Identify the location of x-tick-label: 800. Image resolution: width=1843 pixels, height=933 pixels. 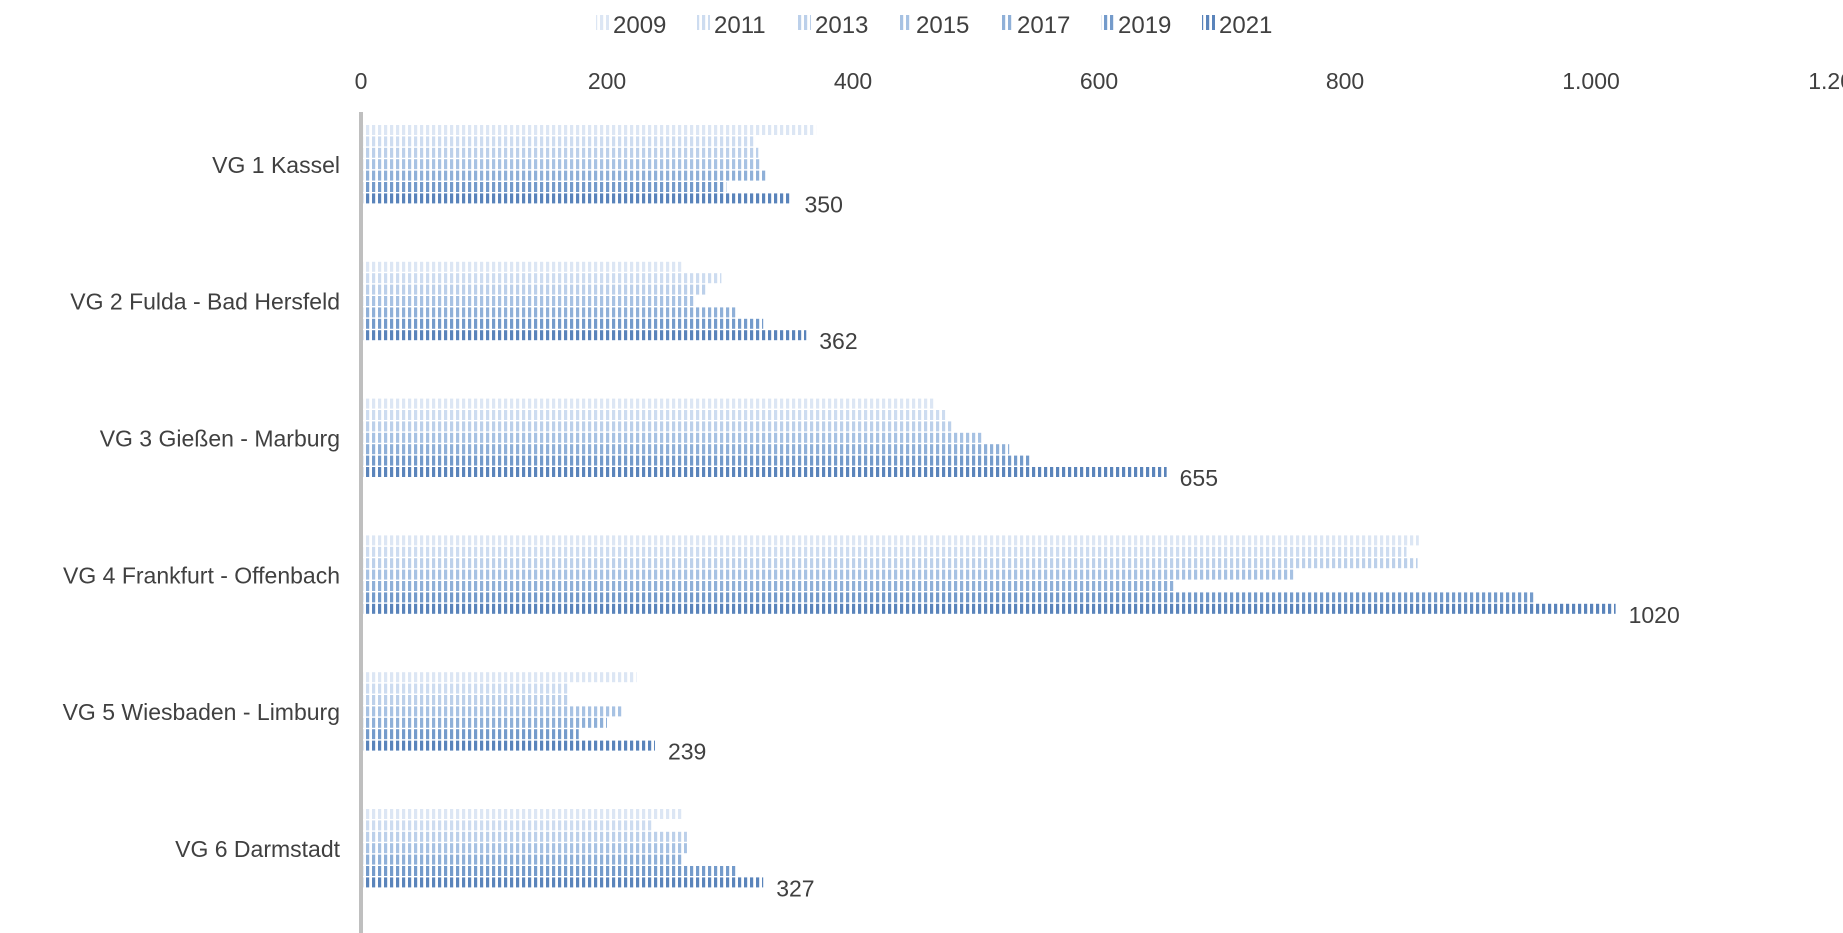
(1345, 81).